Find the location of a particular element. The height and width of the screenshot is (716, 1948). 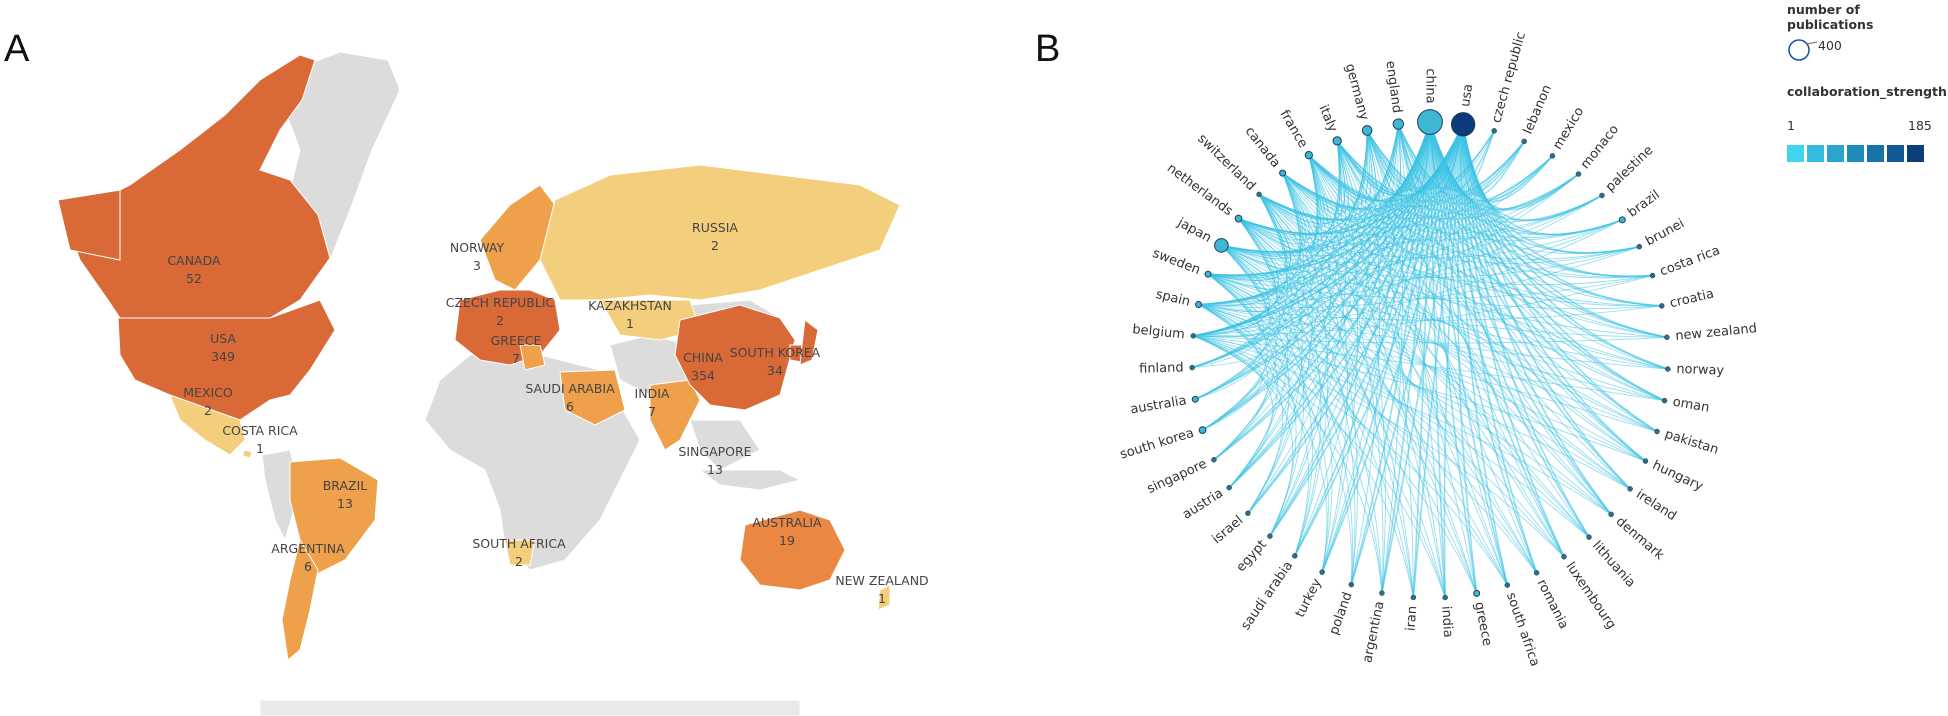

map-region-value: 3 is located at coordinates (477, 265).